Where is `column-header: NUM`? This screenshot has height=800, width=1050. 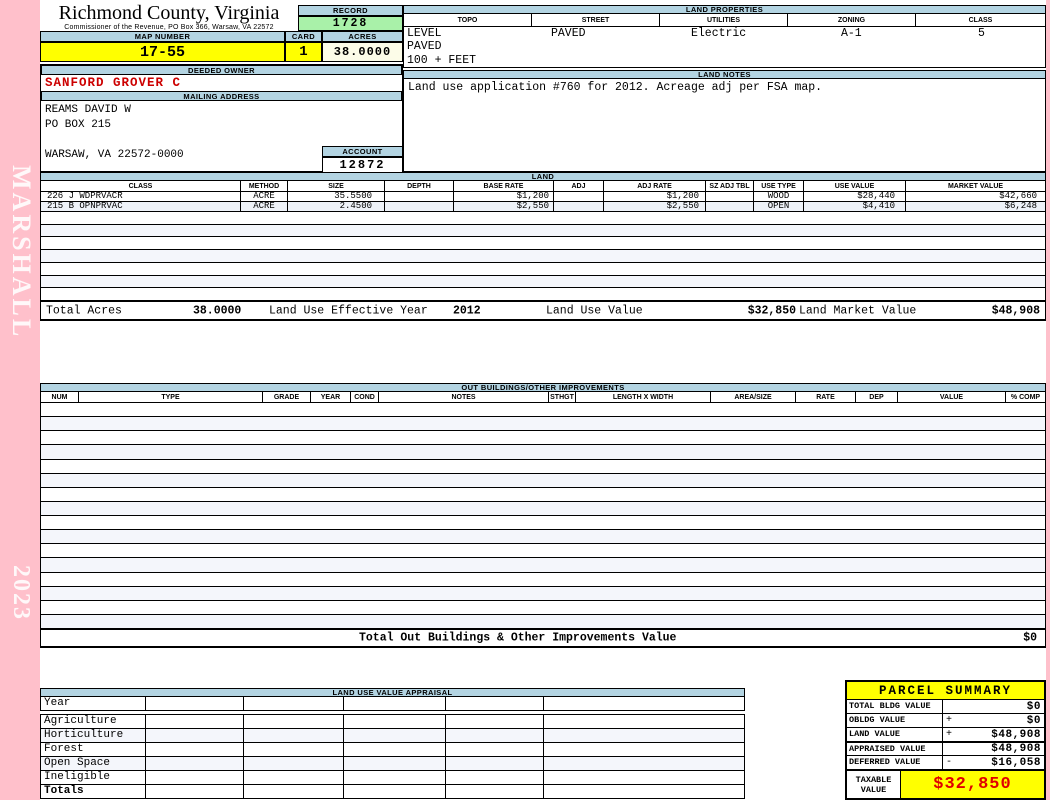
column-header: NUM is located at coordinates (60, 397).